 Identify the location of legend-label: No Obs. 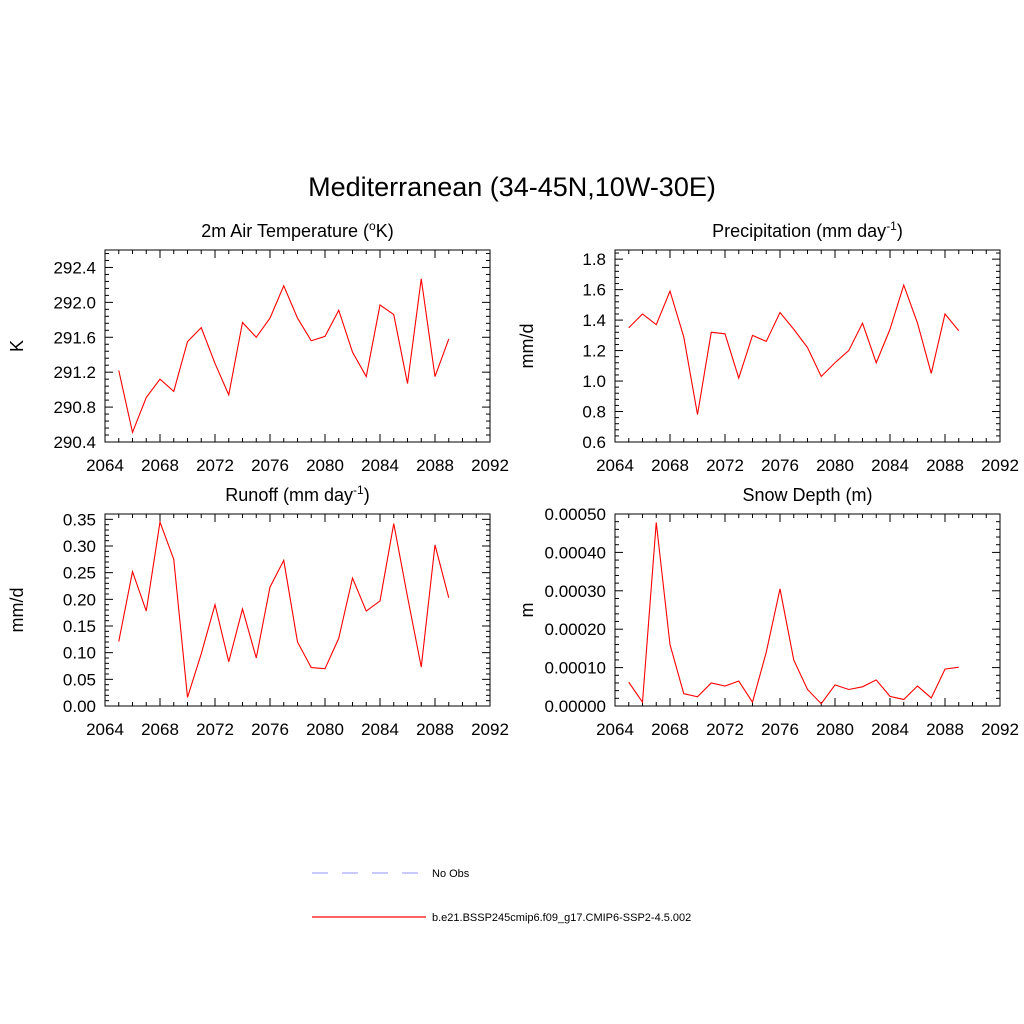
(451, 874).